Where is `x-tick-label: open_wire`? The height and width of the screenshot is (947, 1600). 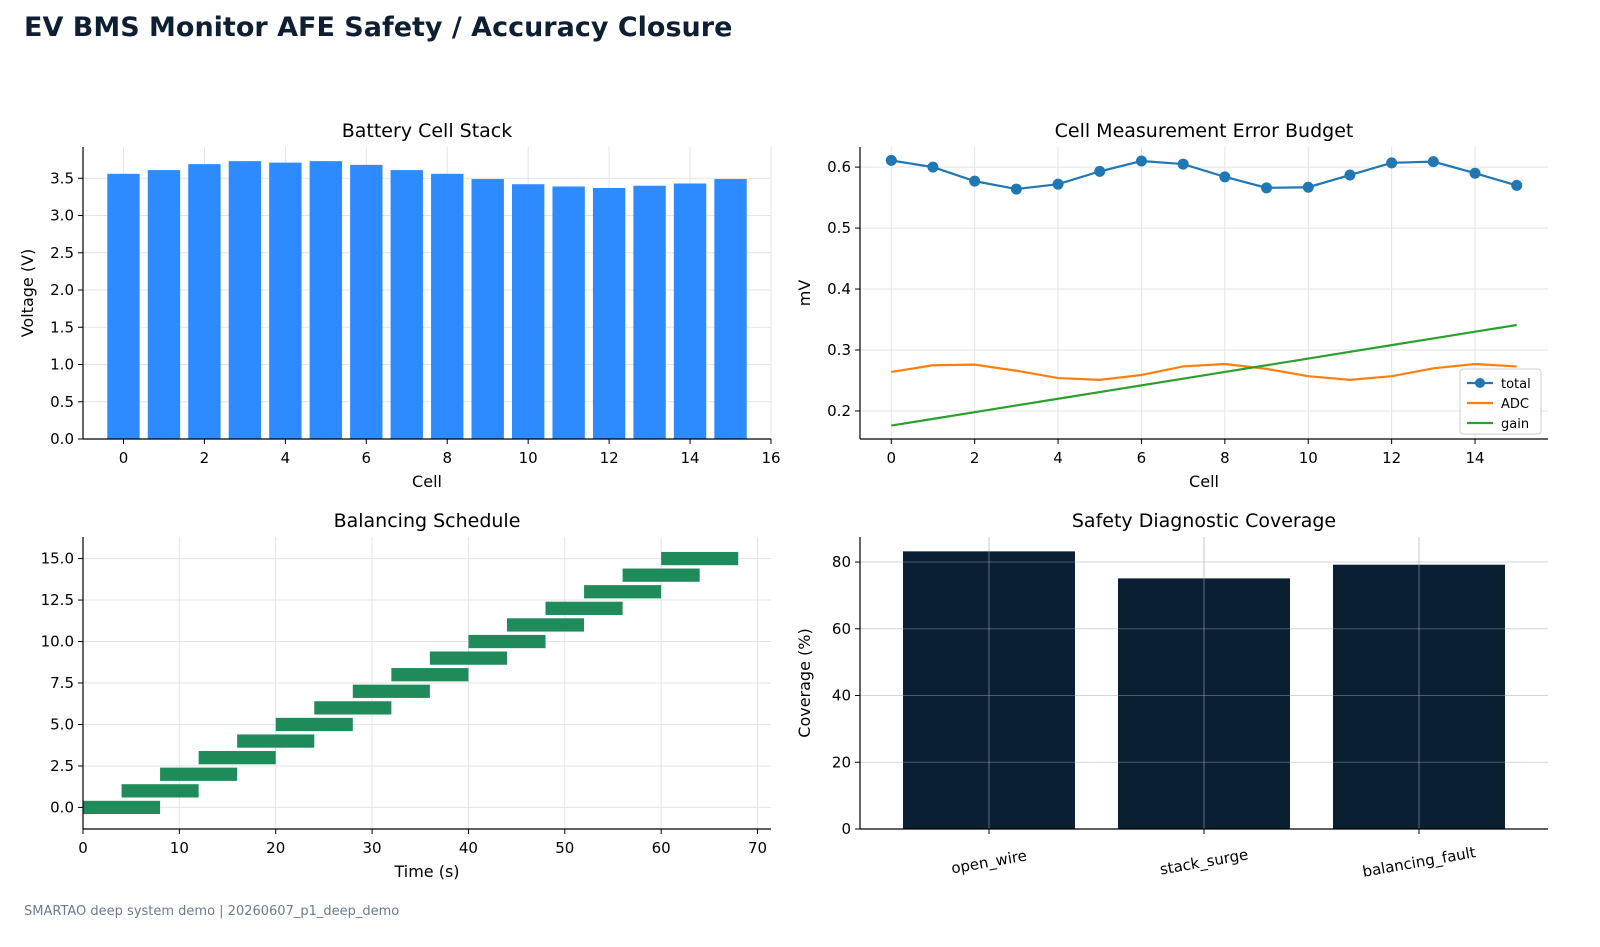
x-tick-label: open_wire is located at coordinates (989, 863).